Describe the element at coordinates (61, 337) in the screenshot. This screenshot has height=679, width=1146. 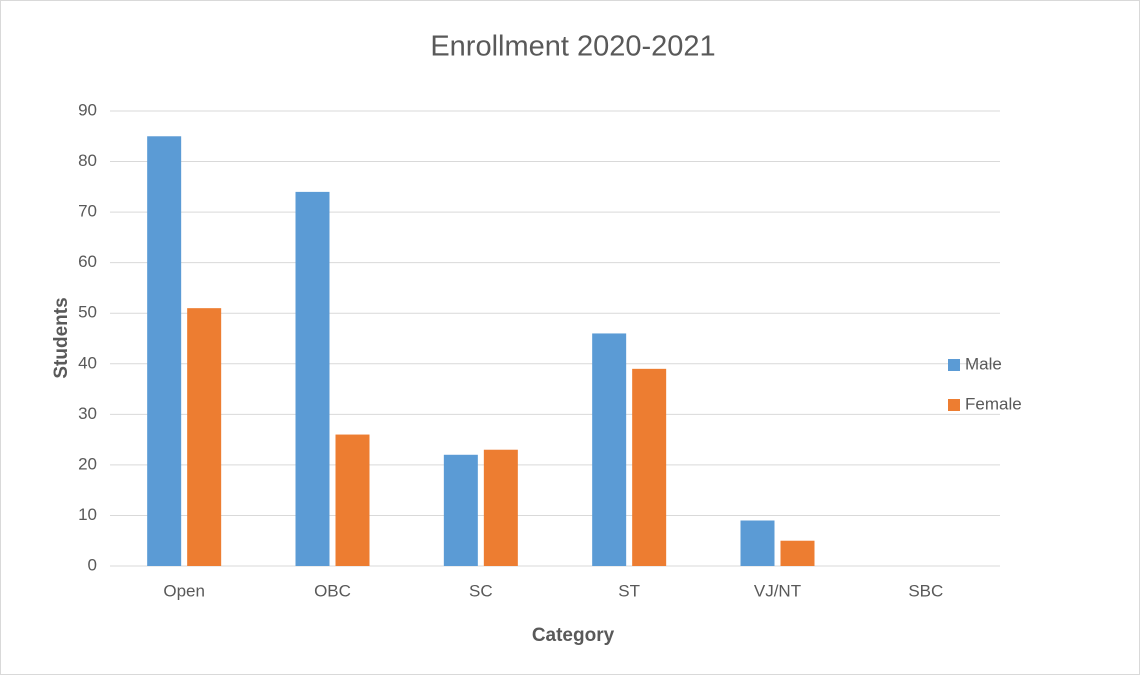
I see `y-axis-title: Students` at that location.